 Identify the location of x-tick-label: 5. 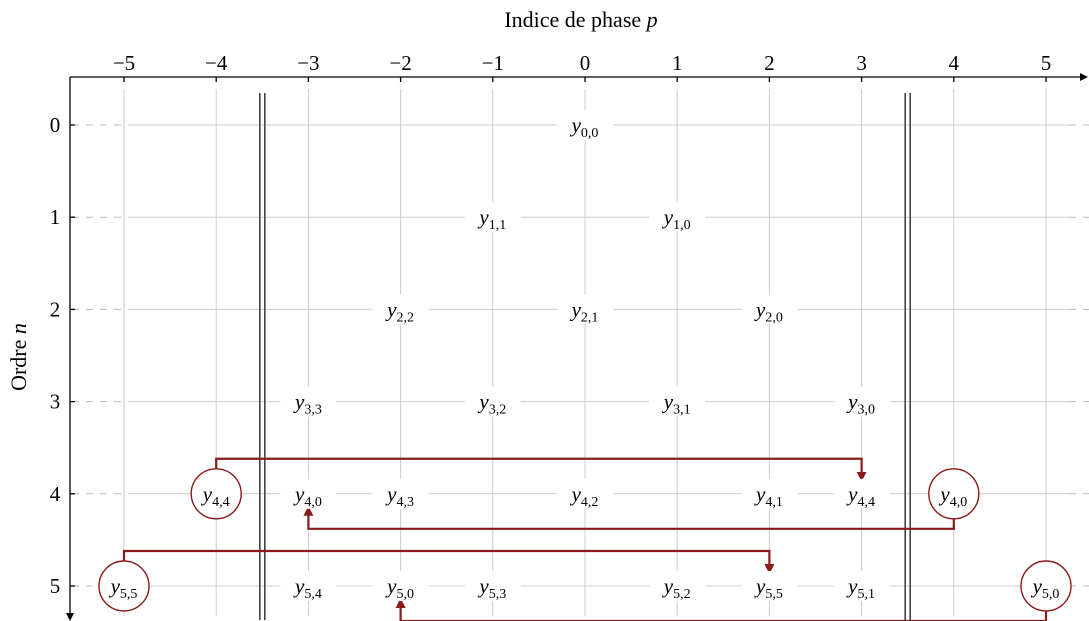
(1046, 63).